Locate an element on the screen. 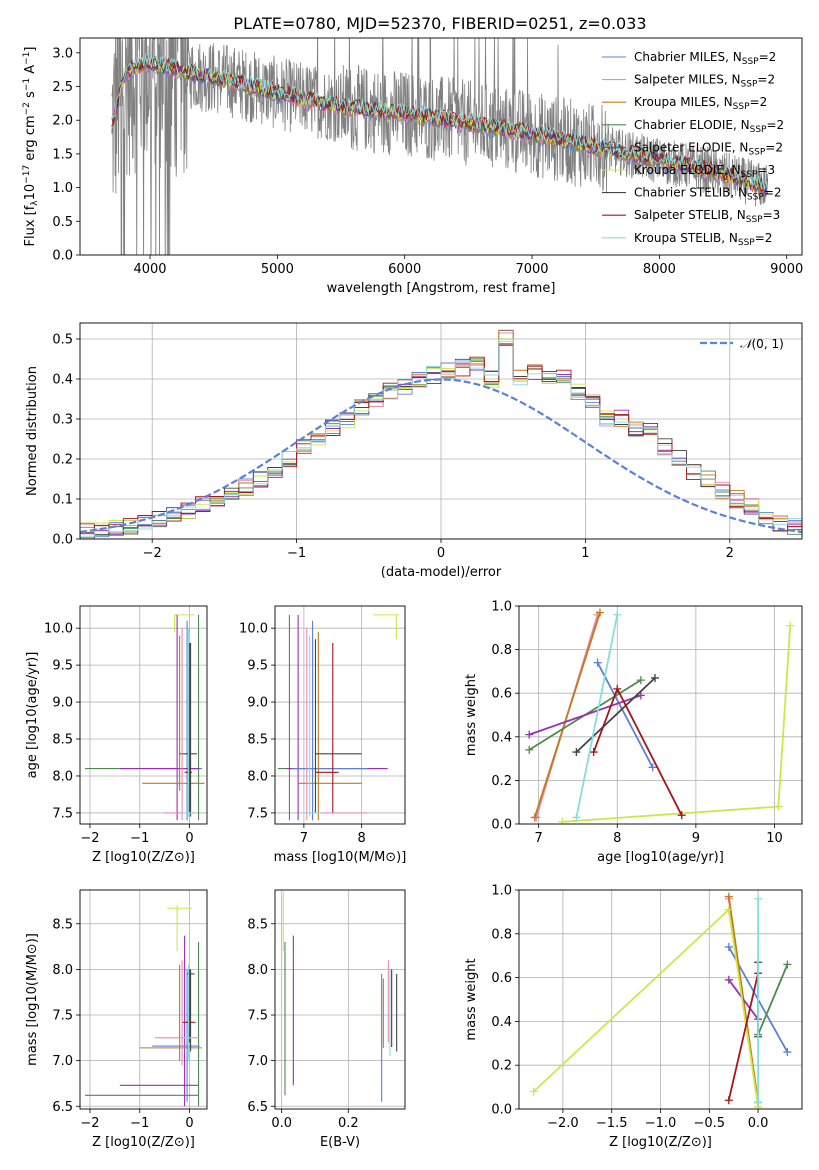 This screenshot has width=819, height=1170. x-tick-label: 6000 is located at coordinates (404, 269).